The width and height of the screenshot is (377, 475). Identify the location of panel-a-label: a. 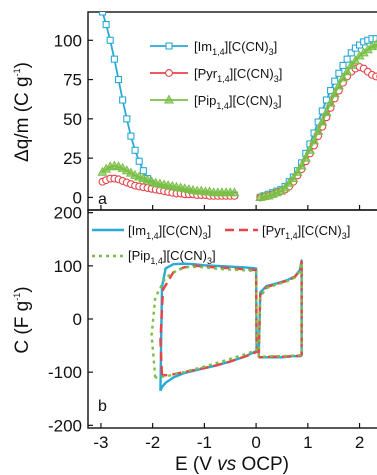
(102, 199).